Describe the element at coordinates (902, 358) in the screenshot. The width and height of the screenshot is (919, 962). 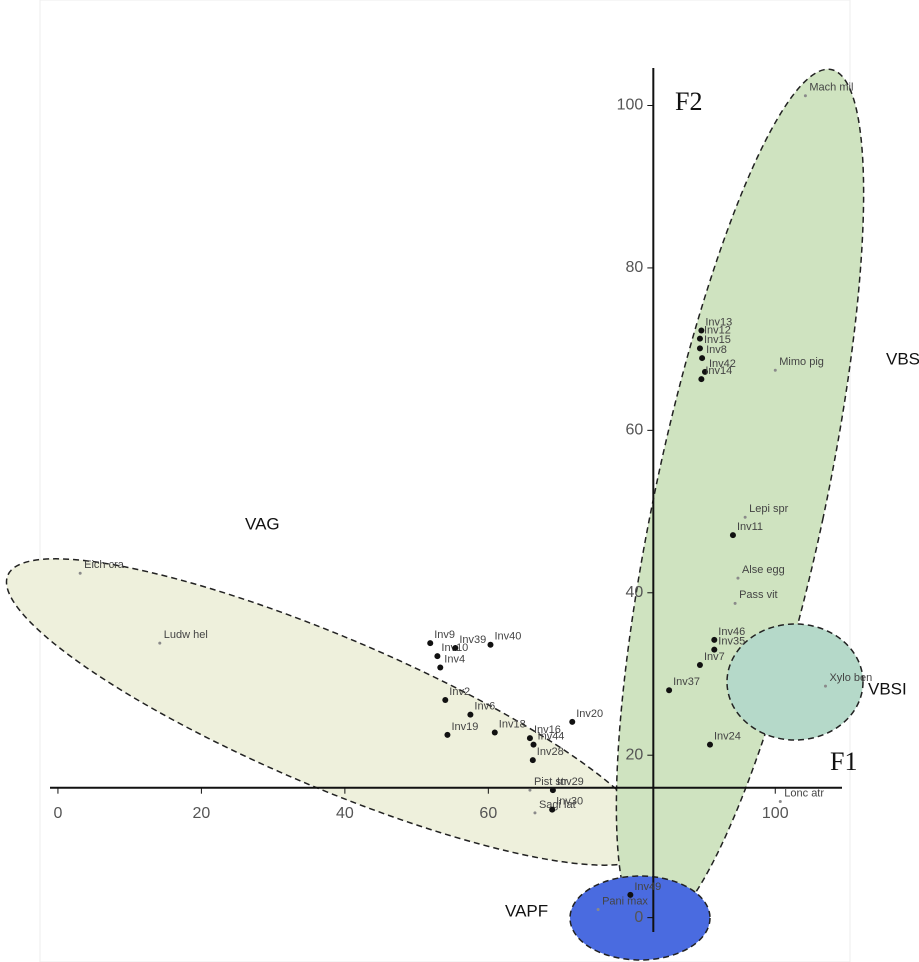
I see `group-label: VBS` at that location.